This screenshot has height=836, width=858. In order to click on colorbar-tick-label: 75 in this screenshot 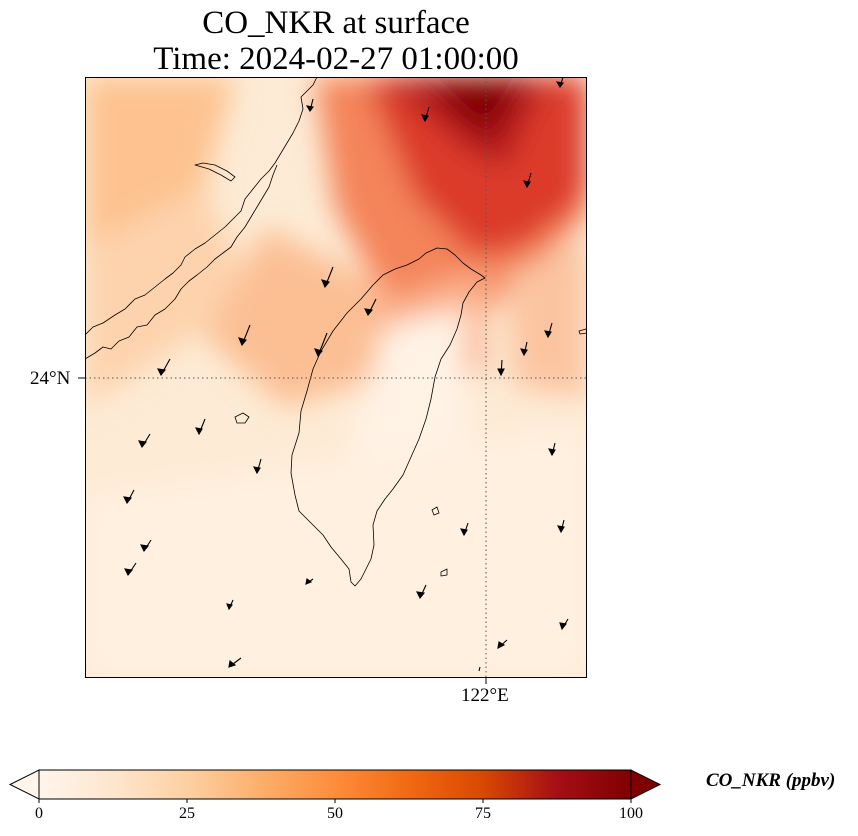, I will do `click(483, 813)`.